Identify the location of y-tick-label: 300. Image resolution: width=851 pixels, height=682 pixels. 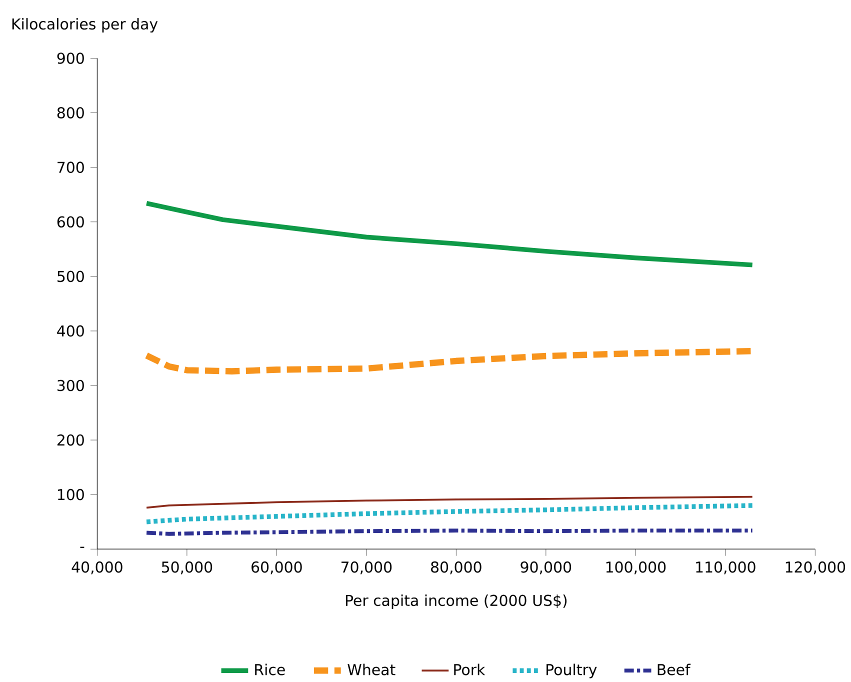
(71, 386).